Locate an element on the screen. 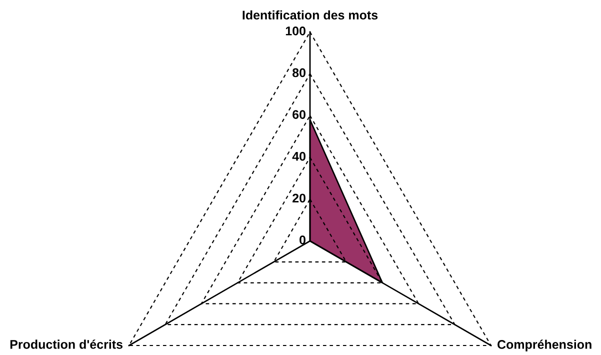 The width and height of the screenshot is (601, 355). spoke-label: Compréhension is located at coordinates (545, 346).